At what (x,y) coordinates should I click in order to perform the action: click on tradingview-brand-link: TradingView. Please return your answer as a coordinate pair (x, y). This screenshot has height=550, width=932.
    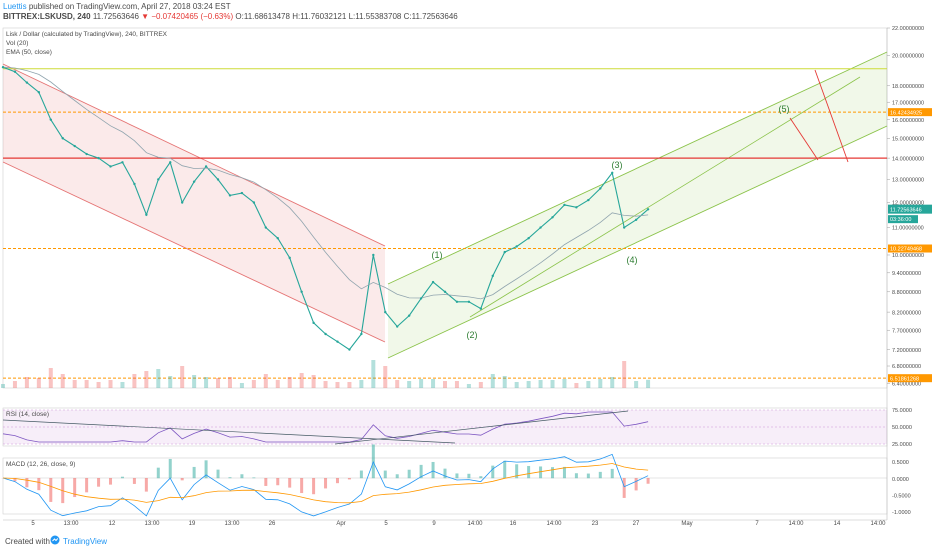
    Looking at the image, I should click on (85, 541).